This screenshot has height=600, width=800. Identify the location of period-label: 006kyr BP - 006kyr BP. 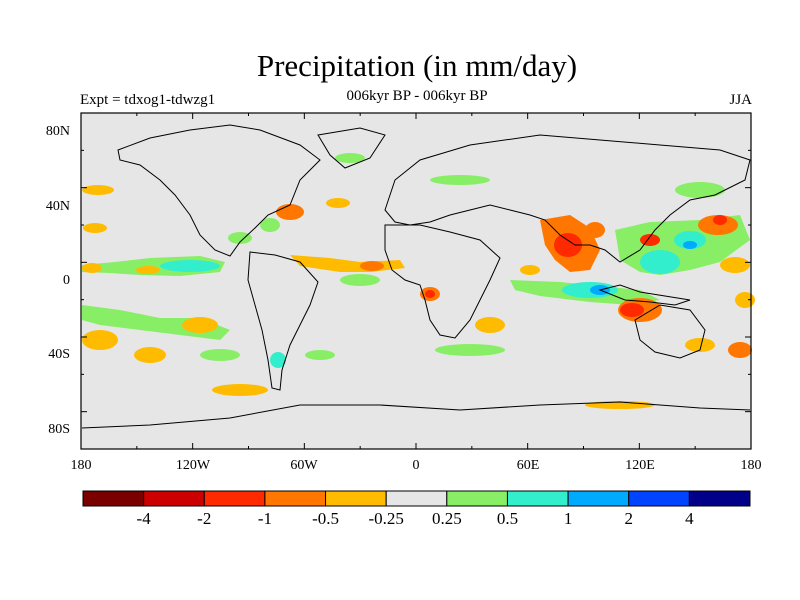
(417, 96).